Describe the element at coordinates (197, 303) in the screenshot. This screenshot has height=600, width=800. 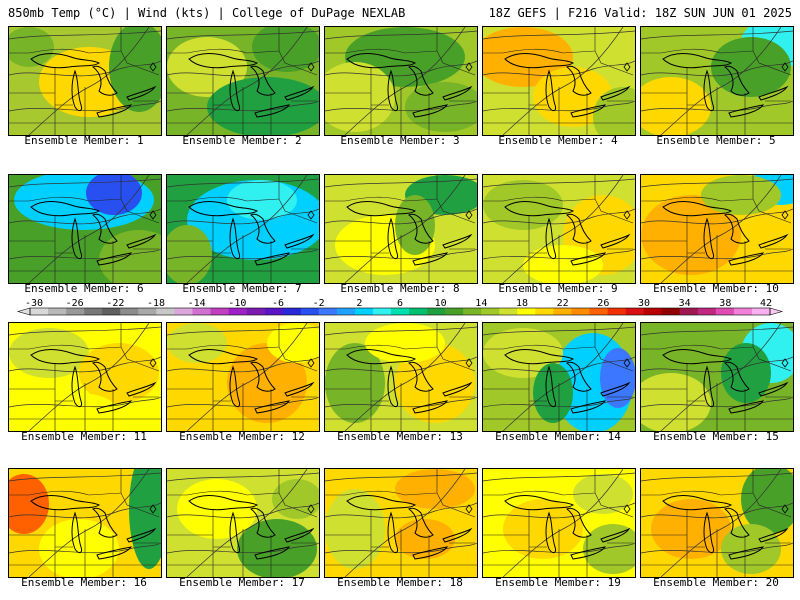
I see `colorbar-tick-label: -14` at that location.